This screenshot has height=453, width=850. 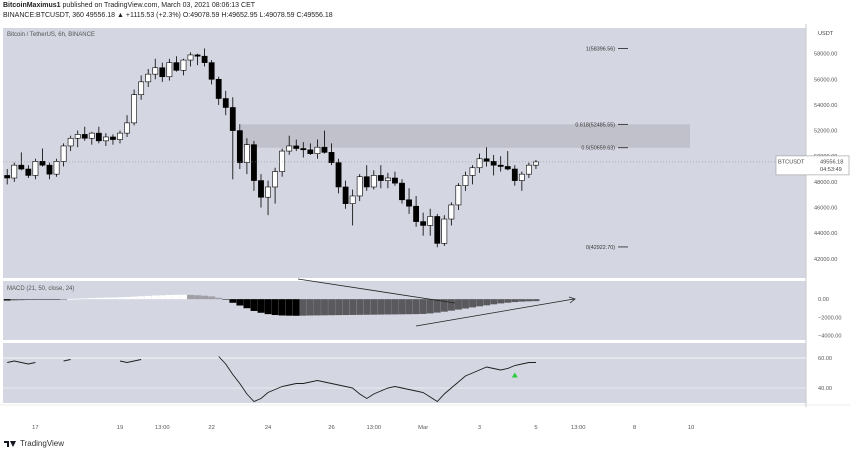 I want to click on time-axis-tick: 5, so click(x=535, y=428).